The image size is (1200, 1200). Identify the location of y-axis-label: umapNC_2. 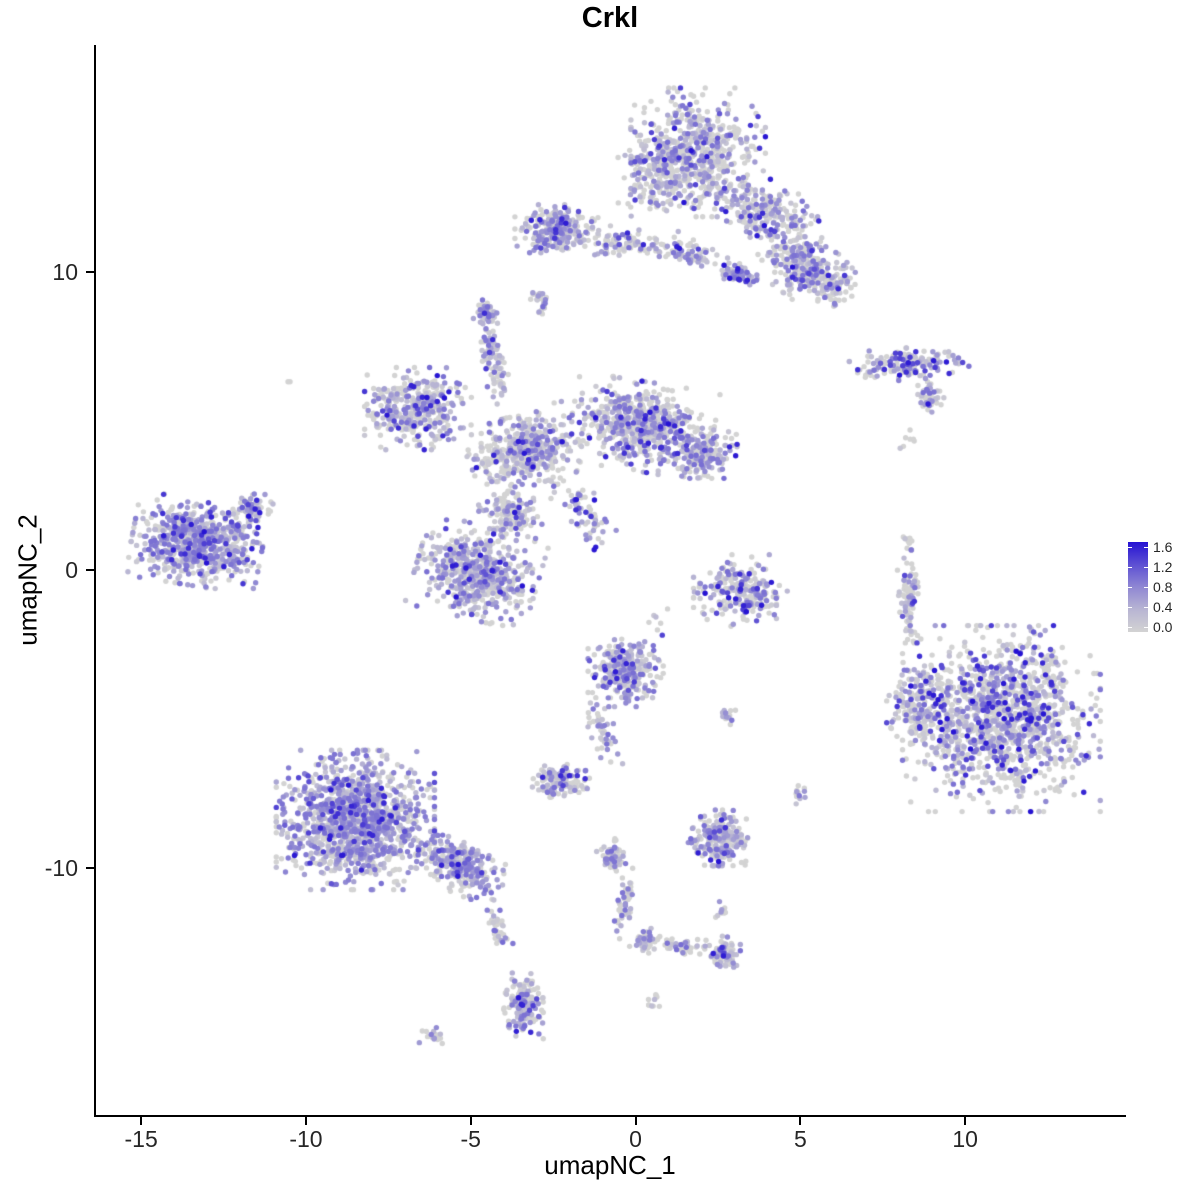
(27, 580).